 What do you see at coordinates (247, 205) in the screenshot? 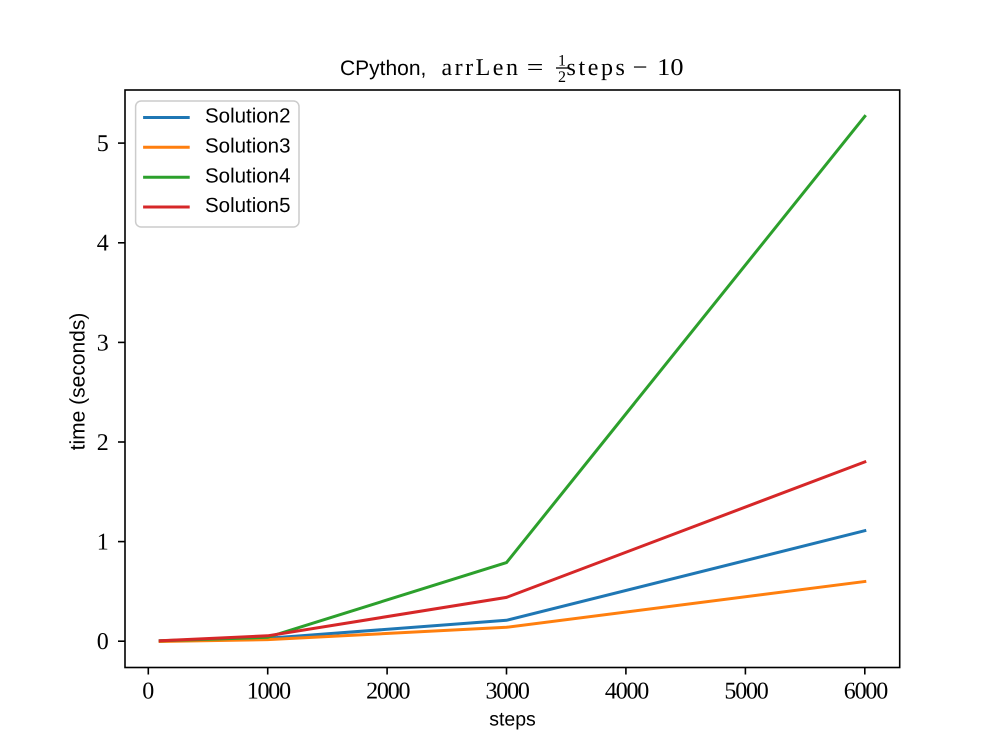
I see `svg-text: Solution5` at bounding box center [247, 205].